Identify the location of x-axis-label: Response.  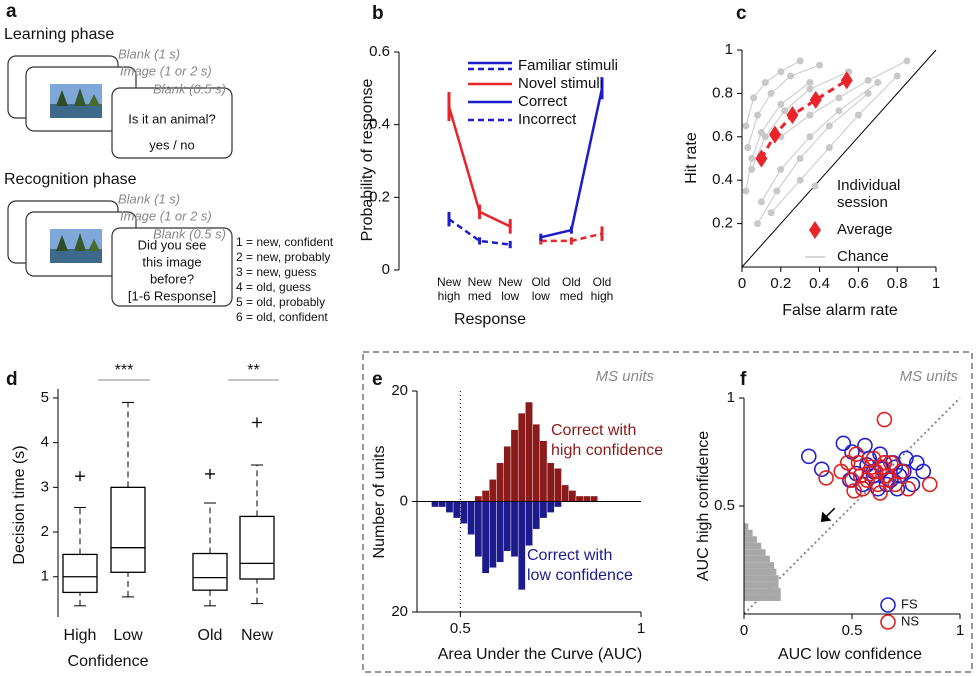
(490, 319).